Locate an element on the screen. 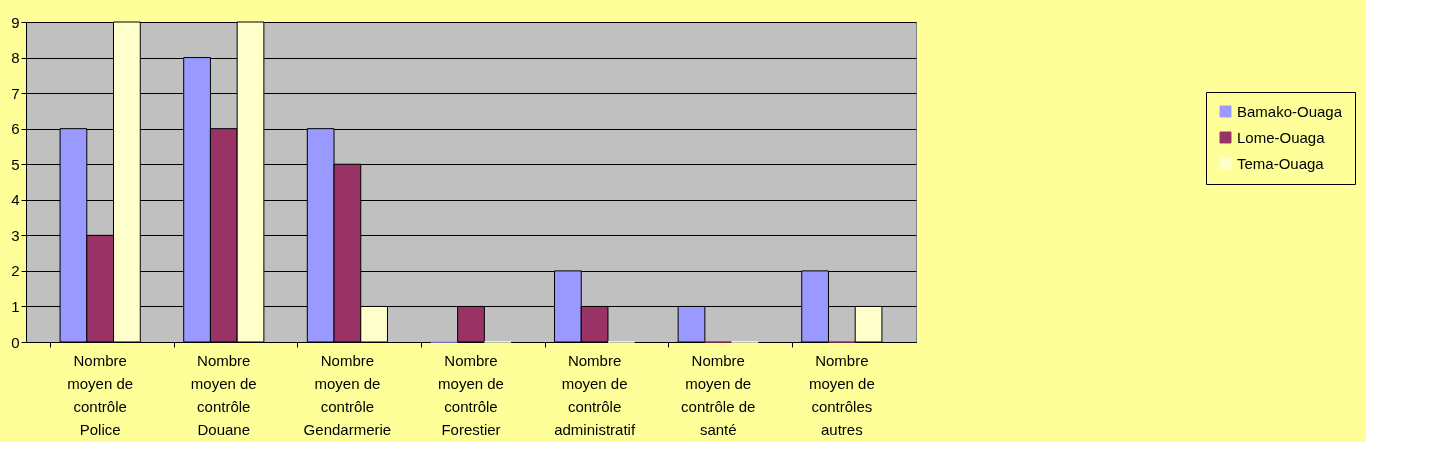  x-tick-label: Nombre moyen de contrôles autres is located at coordinates (841, 394).